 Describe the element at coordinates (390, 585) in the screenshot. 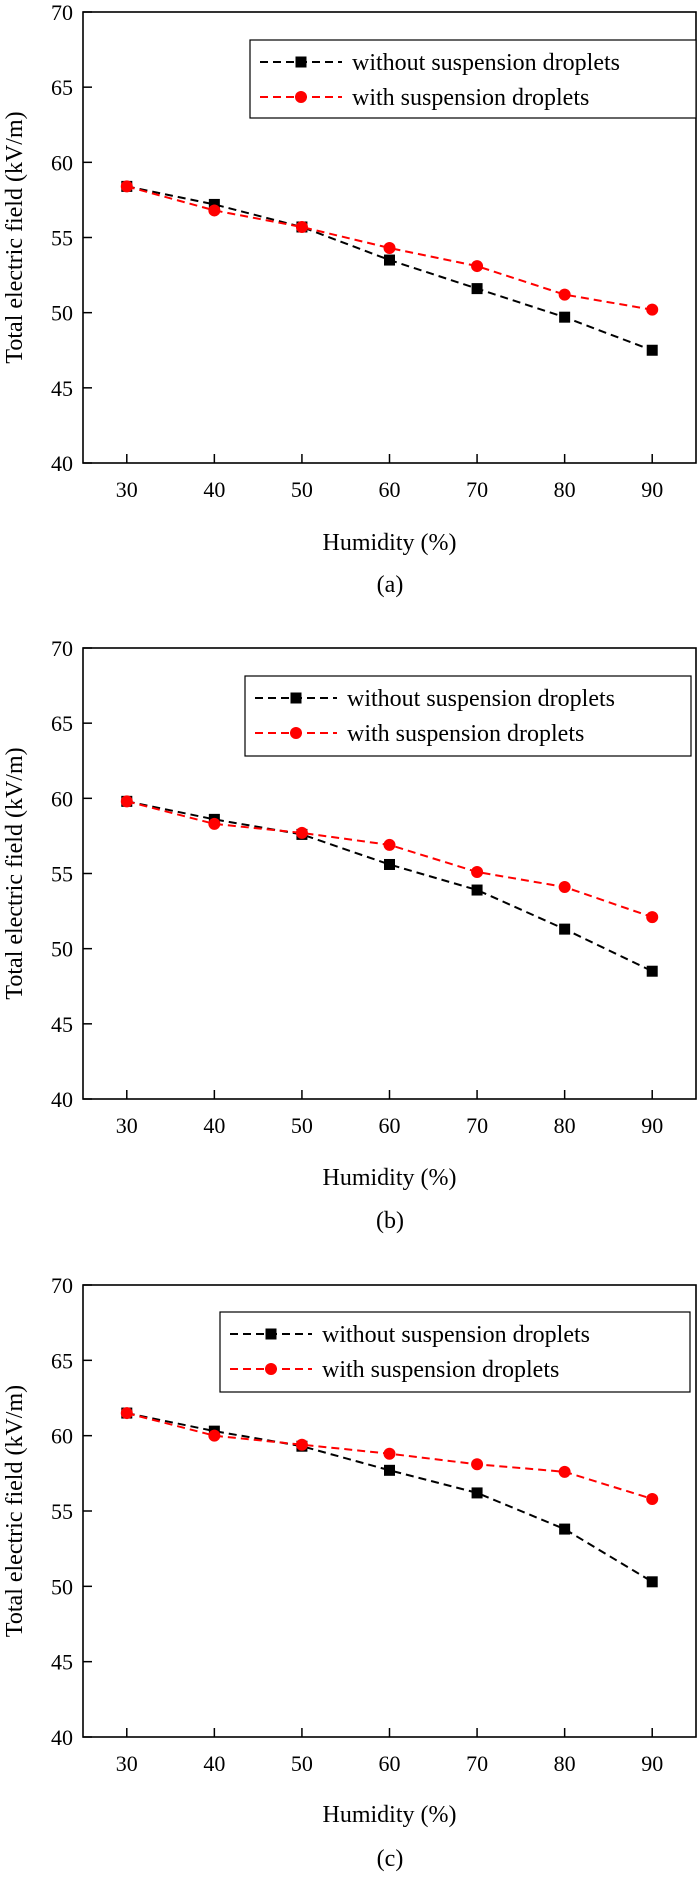

I see `panel-caption: (a)` at that location.